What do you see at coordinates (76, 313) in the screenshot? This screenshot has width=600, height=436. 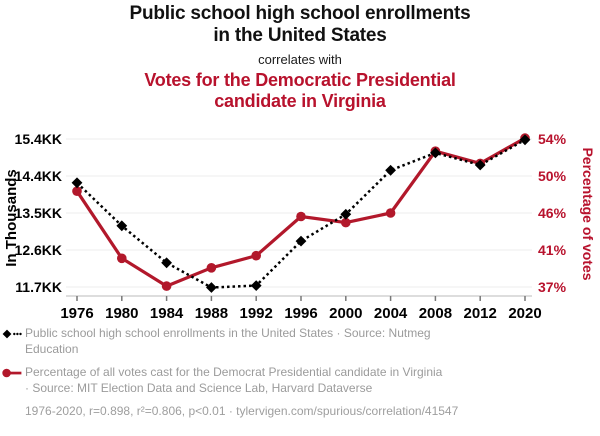 I see `svg-text: 1976` at bounding box center [76, 313].